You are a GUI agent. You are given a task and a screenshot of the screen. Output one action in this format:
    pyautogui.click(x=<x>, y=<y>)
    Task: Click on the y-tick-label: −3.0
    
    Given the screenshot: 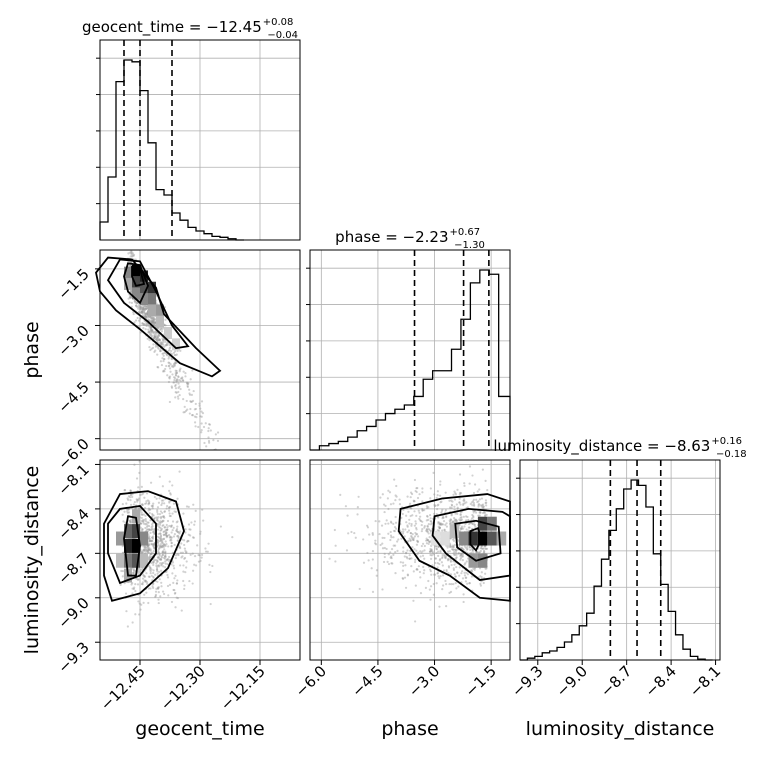 What is the action you would take?
    pyautogui.click(x=73, y=341)
    